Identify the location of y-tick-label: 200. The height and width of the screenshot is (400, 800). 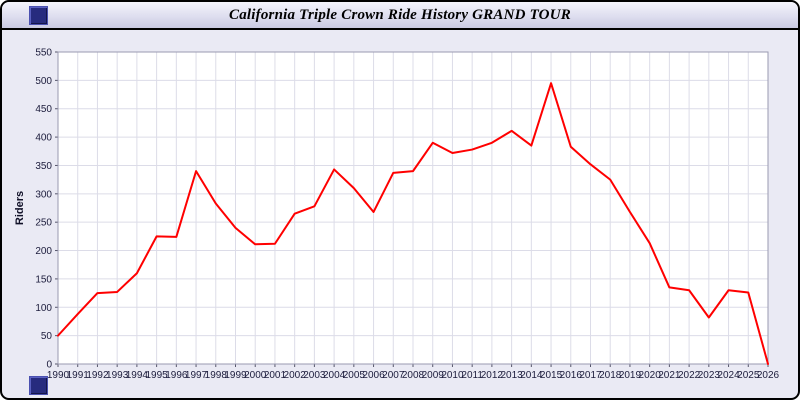
(43, 251).